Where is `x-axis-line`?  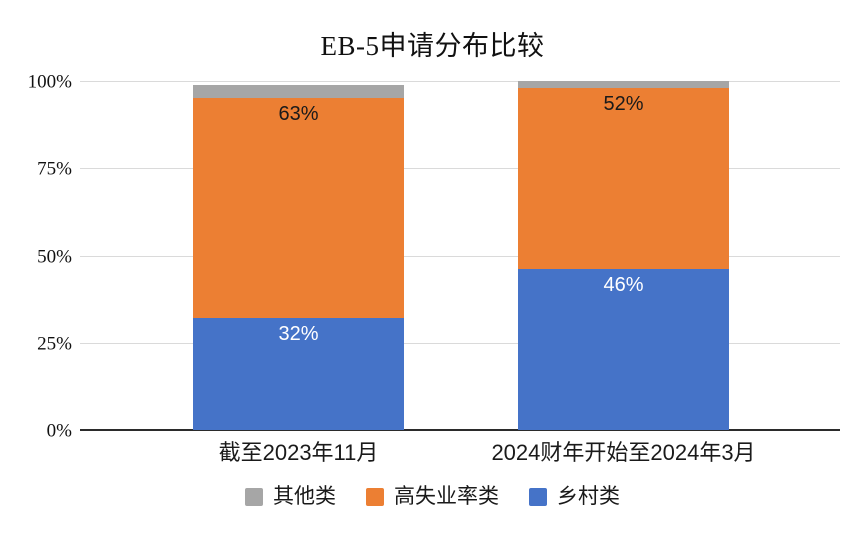 x-axis-line is located at coordinates (460, 430).